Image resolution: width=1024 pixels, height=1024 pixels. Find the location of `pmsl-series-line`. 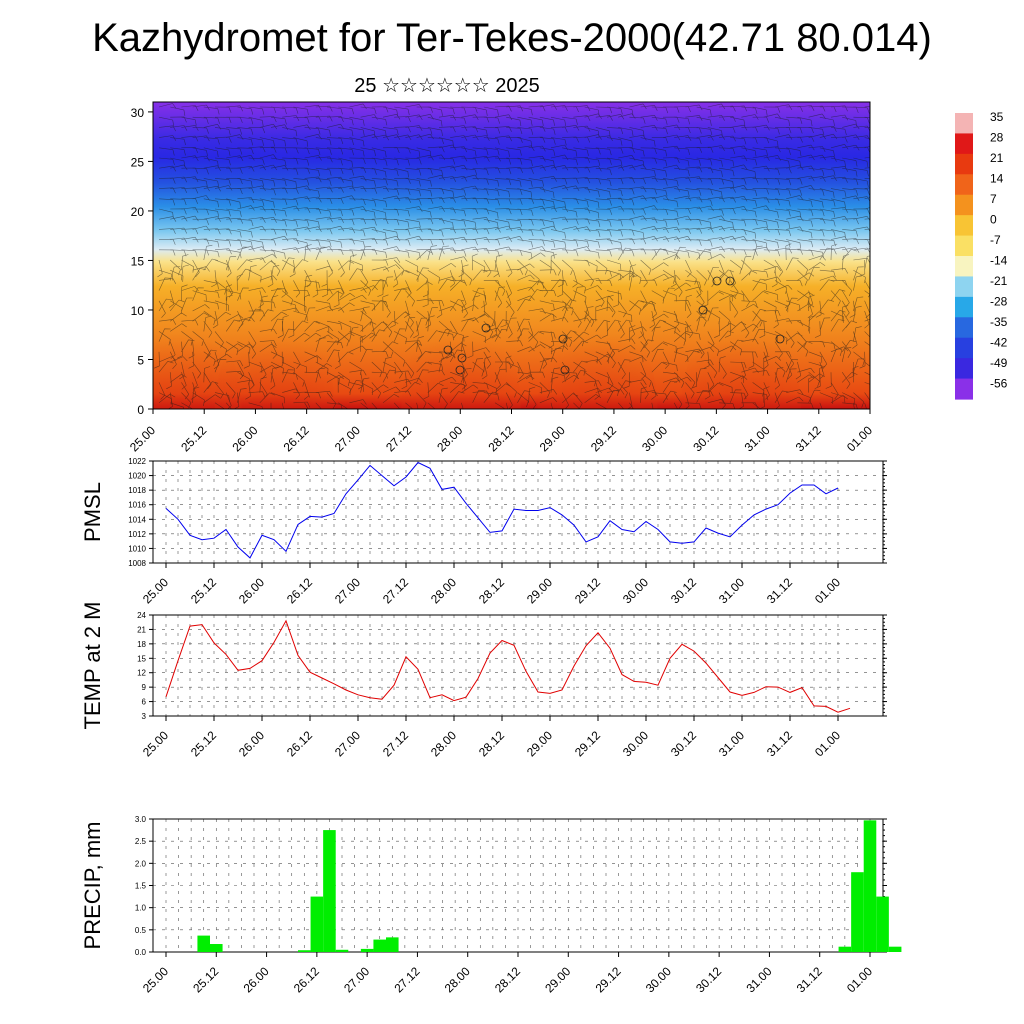

pmsl-series-line is located at coordinates (502, 510).